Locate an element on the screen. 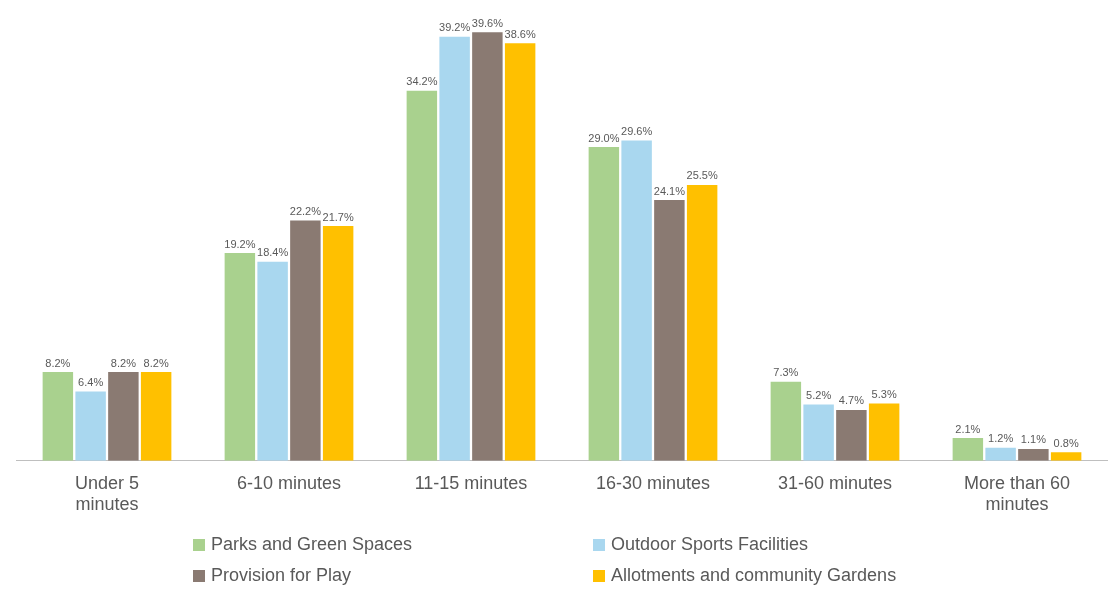  data-label: 5.3% is located at coordinates (884, 393).